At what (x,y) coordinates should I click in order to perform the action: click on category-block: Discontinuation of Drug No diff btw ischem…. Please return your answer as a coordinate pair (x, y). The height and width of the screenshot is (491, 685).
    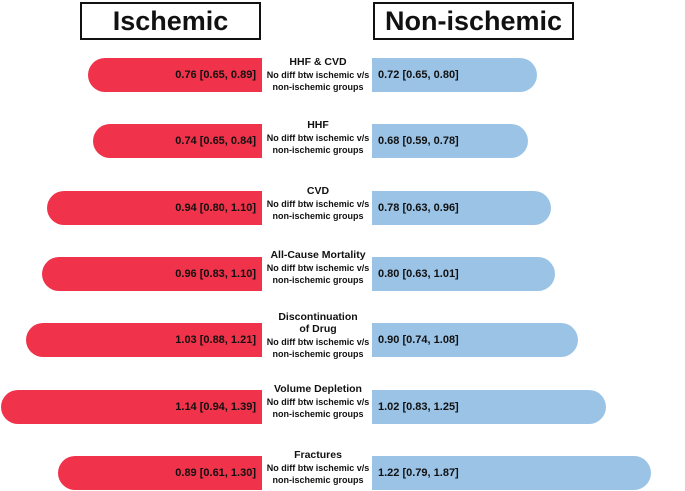
    Looking at the image, I should click on (318, 335).